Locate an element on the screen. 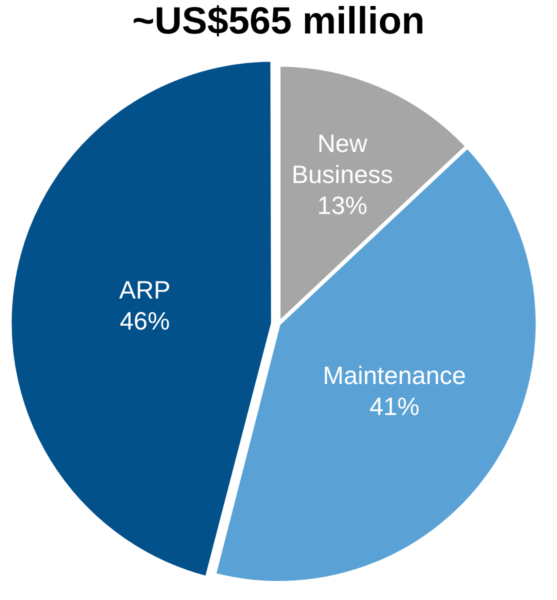 The width and height of the screenshot is (557, 600). data-label: 13% is located at coordinates (342, 206).